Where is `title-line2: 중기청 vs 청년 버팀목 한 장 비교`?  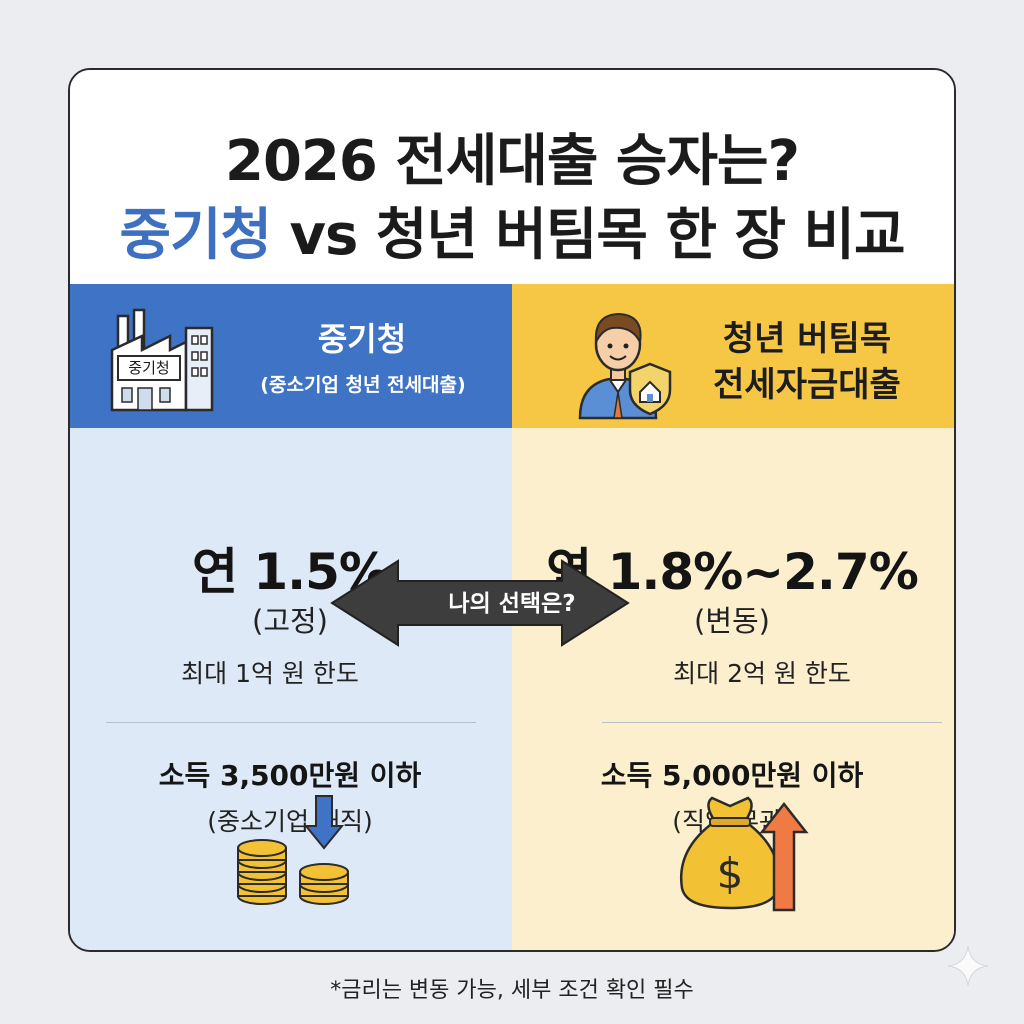 title-line2: 중기청 vs 청년 버팀목 한 장 비교 is located at coordinates (512, 230).